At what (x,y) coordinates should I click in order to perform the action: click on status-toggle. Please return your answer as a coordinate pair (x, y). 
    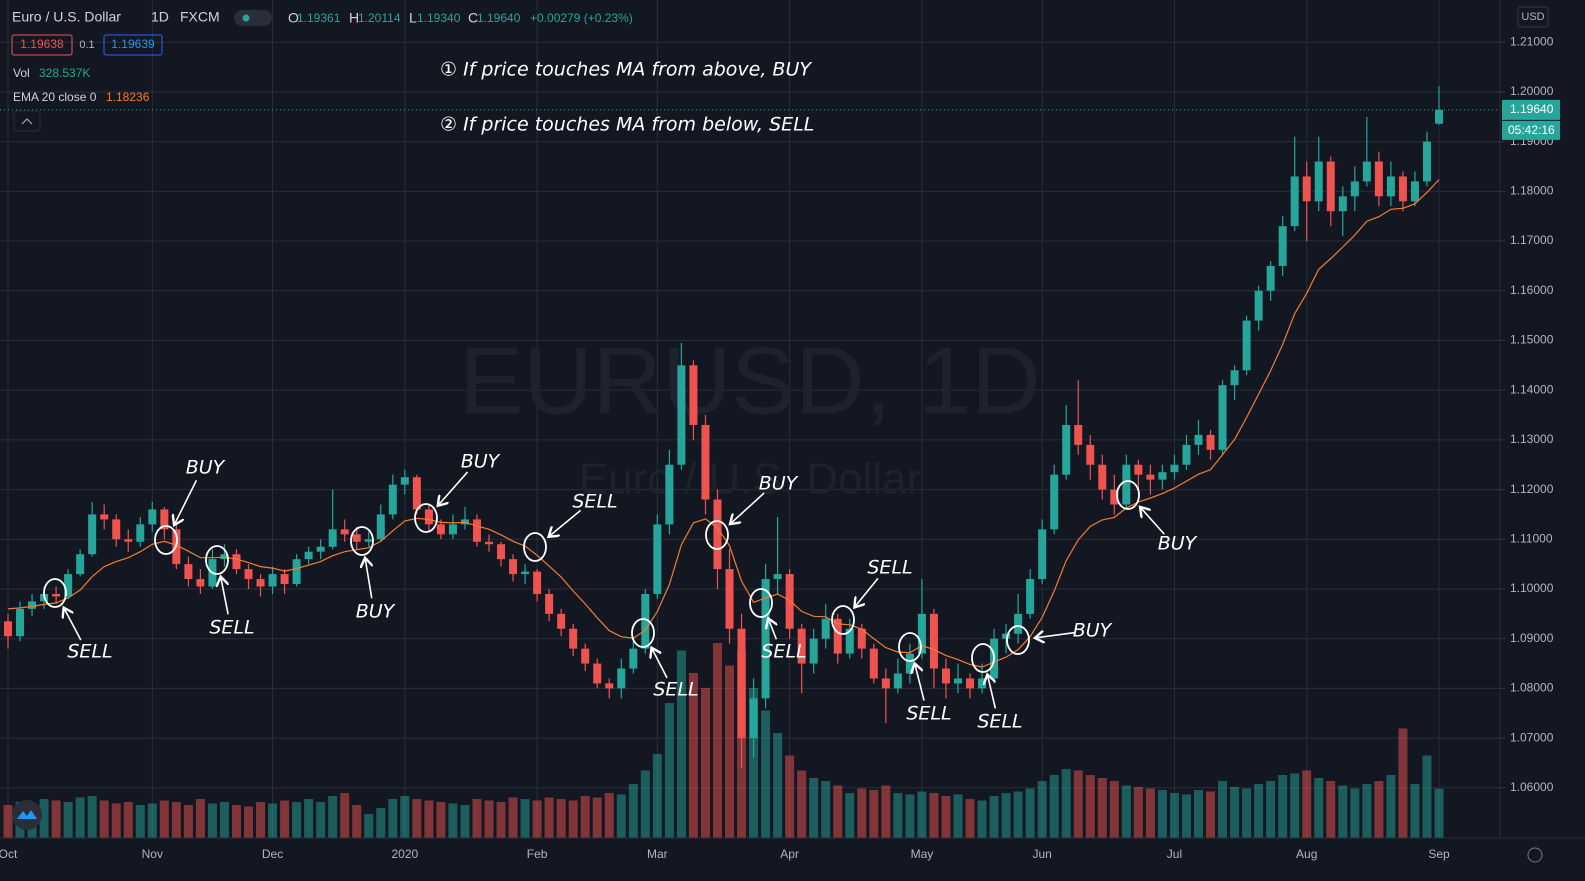
    Looking at the image, I should click on (253, 18).